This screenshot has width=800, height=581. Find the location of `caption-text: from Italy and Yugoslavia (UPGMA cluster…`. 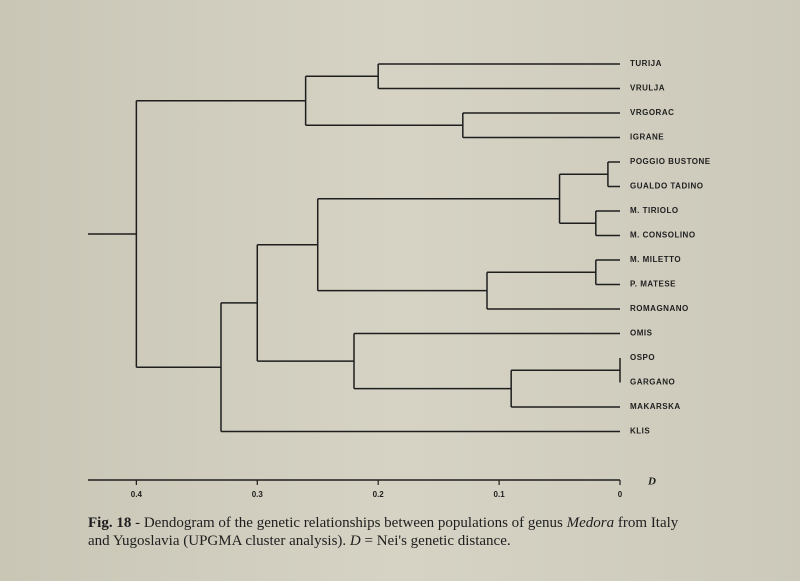

caption-text: from Italy and Yugoslavia (UPGMA cluster… is located at coordinates (383, 532).